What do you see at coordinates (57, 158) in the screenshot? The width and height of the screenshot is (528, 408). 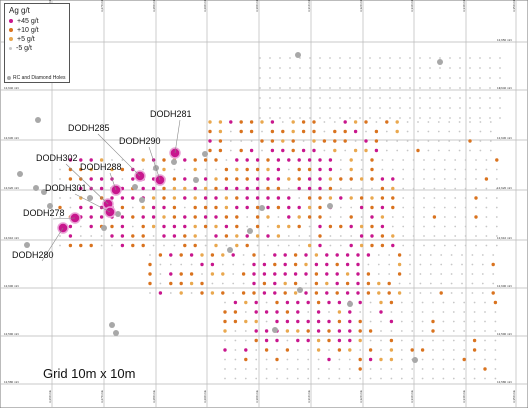 I see `hole-label: DODH302` at bounding box center [57, 158].